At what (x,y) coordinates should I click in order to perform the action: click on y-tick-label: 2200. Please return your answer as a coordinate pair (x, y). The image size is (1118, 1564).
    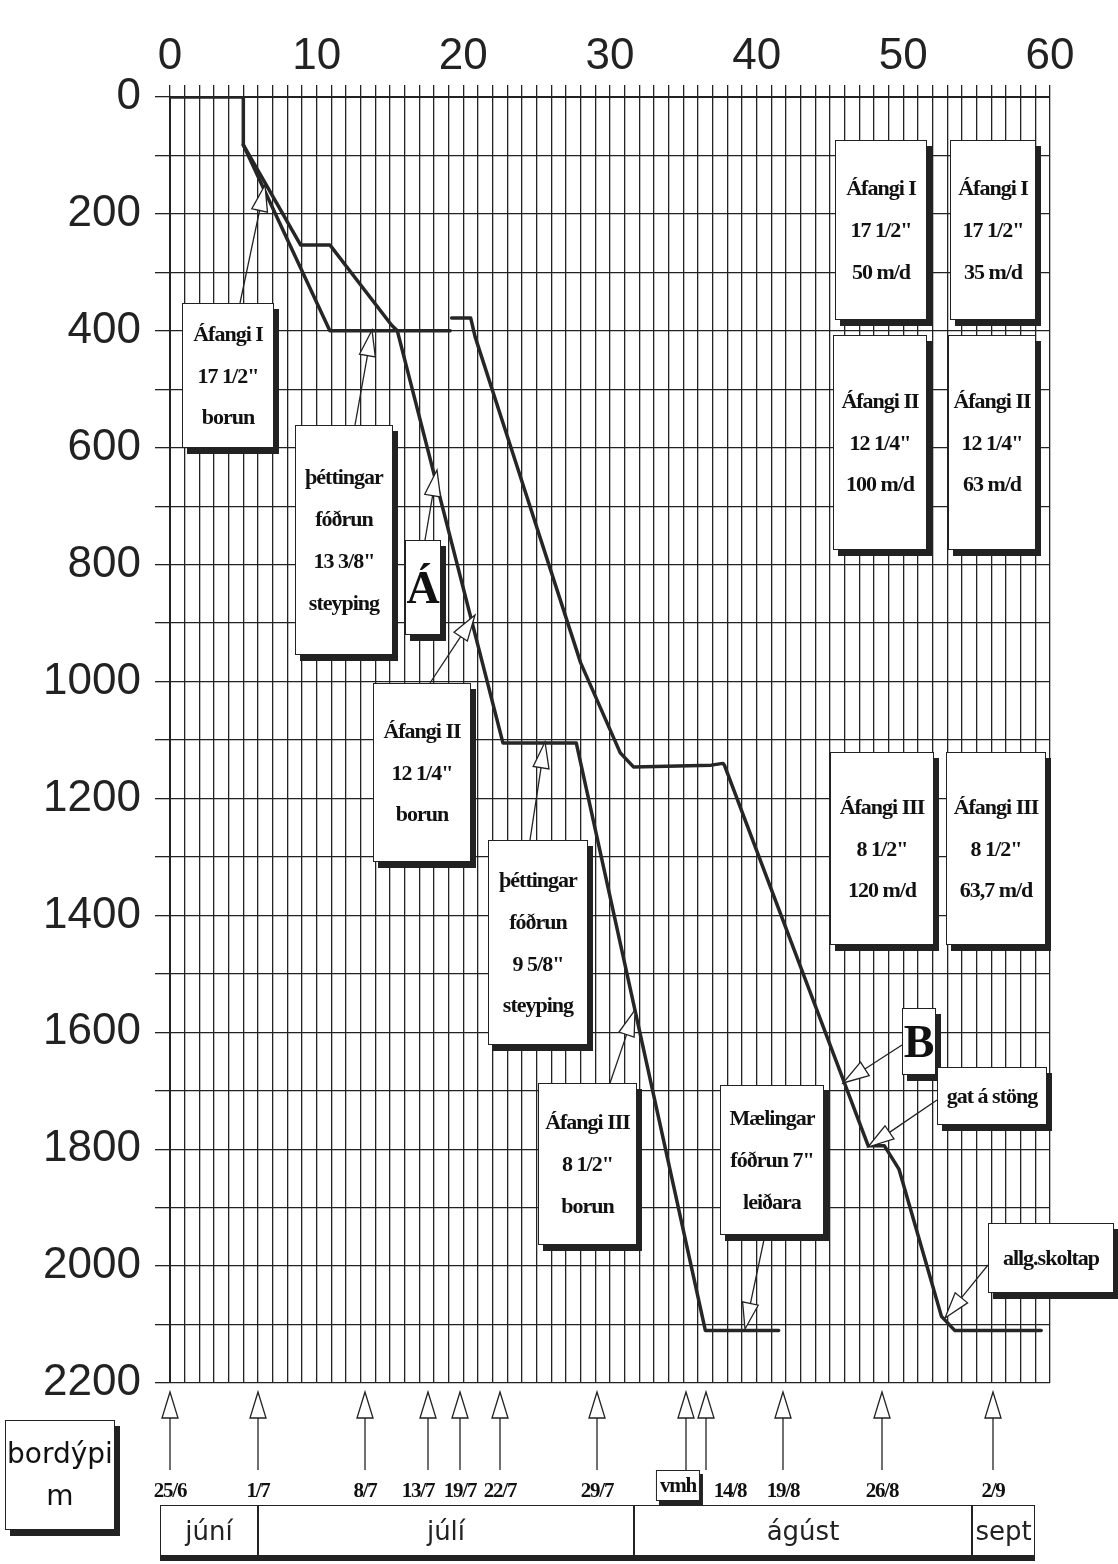
    Looking at the image, I should click on (92, 1380).